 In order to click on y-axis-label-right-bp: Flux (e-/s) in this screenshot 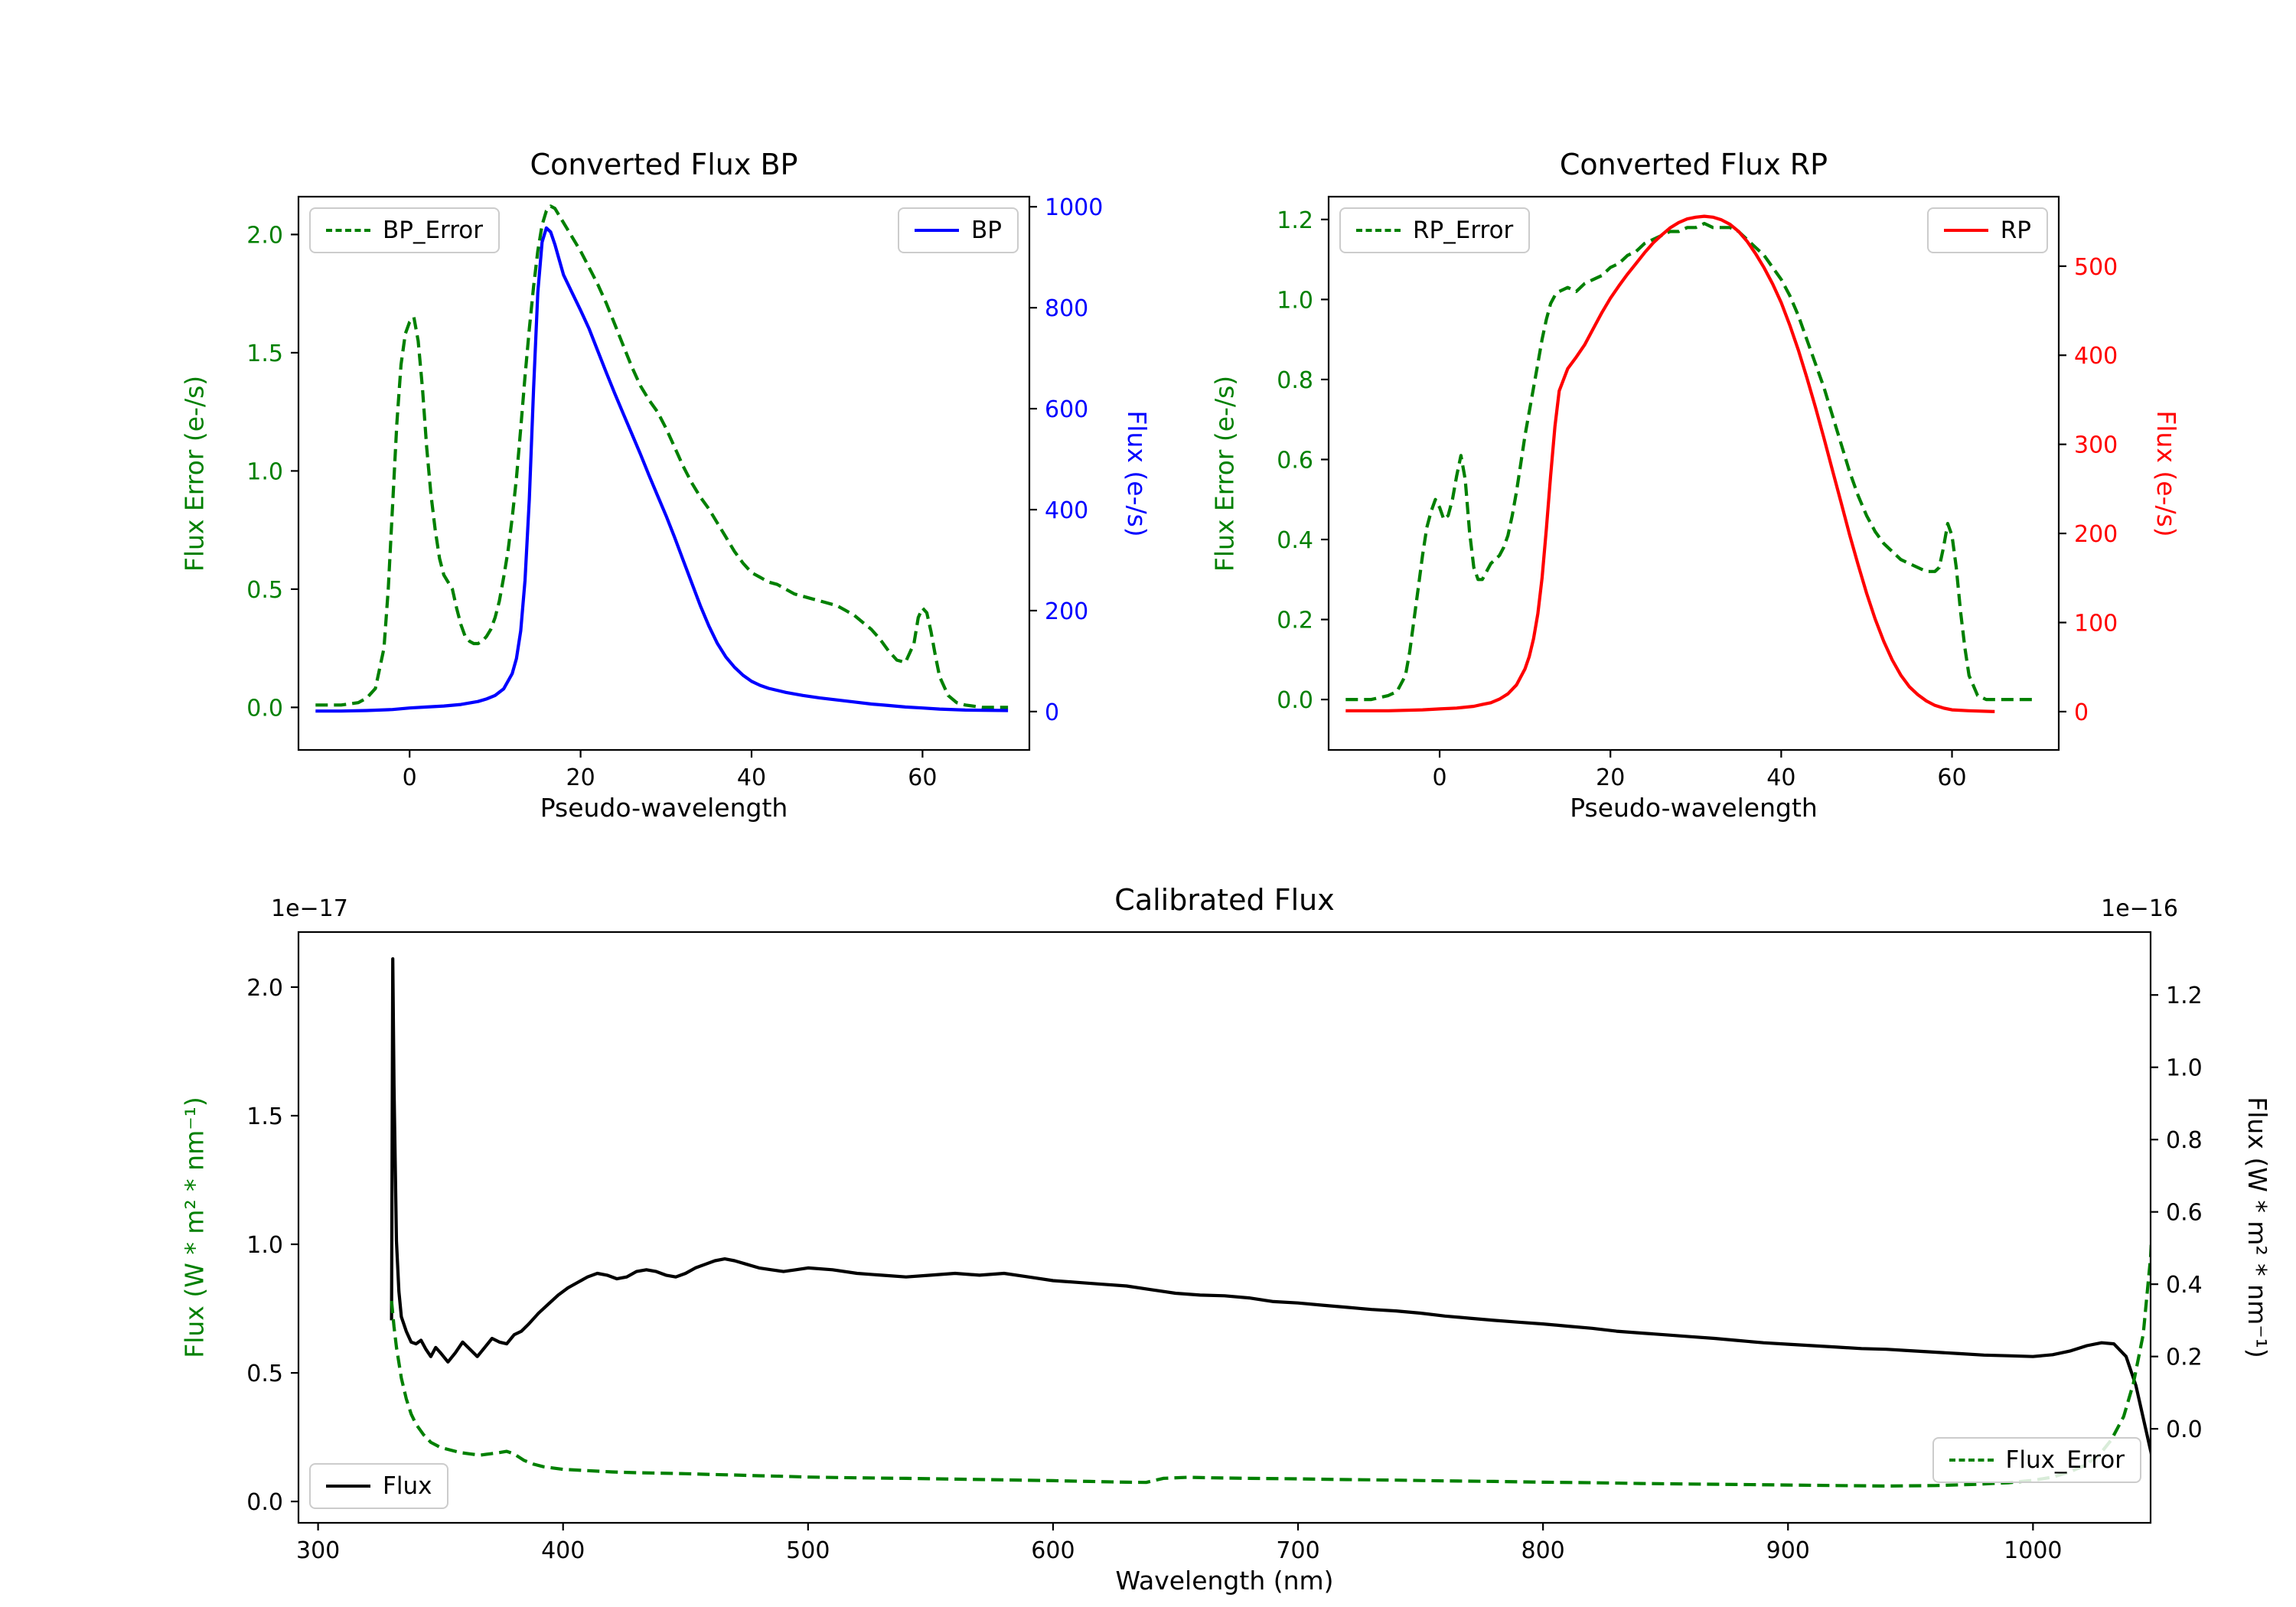, I will do `click(1136, 473)`.